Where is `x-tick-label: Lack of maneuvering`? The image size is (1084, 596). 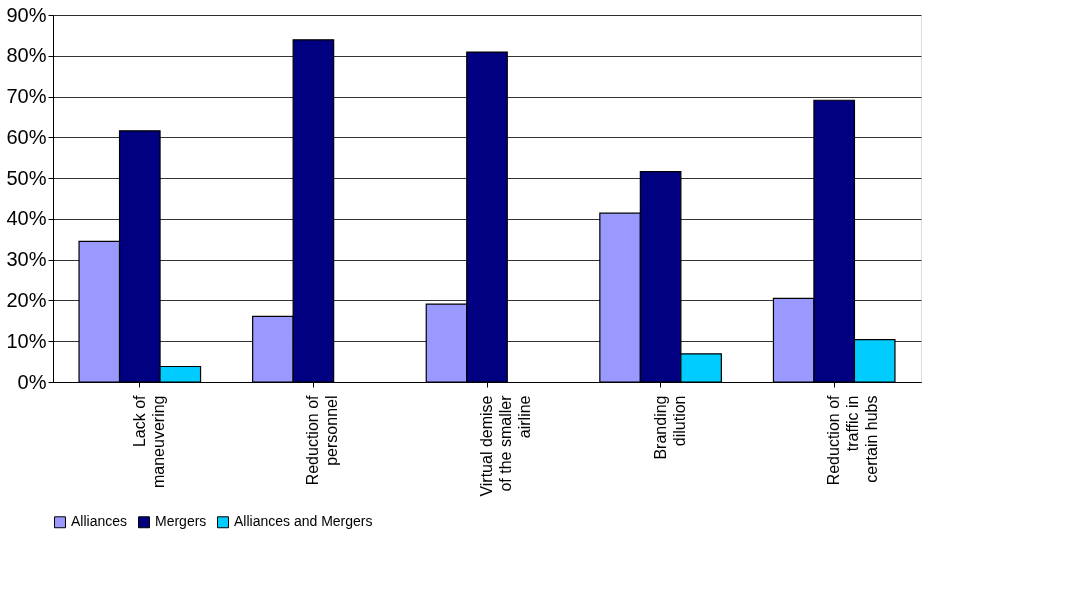
x-tick-label: Lack of maneuvering is located at coordinates (148, 441).